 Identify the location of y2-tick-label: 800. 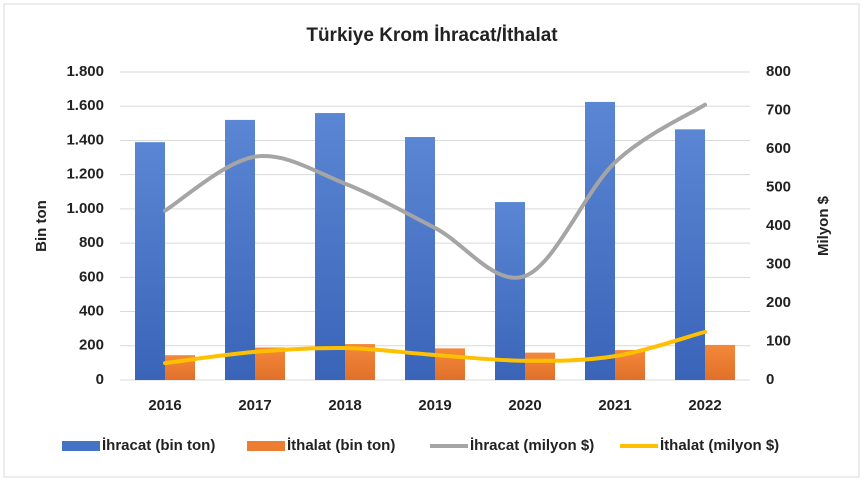
(778, 71).